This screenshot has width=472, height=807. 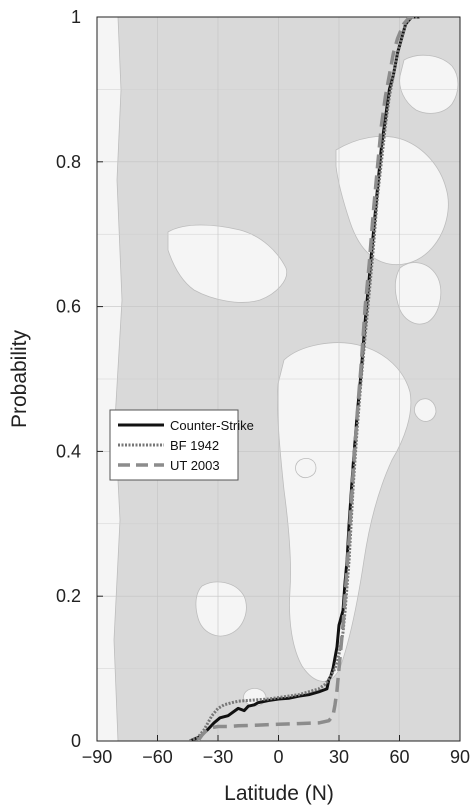 What do you see at coordinates (195, 465) in the screenshot?
I see `legend-label-ut-2003: UT 2003` at bounding box center [195, 465].